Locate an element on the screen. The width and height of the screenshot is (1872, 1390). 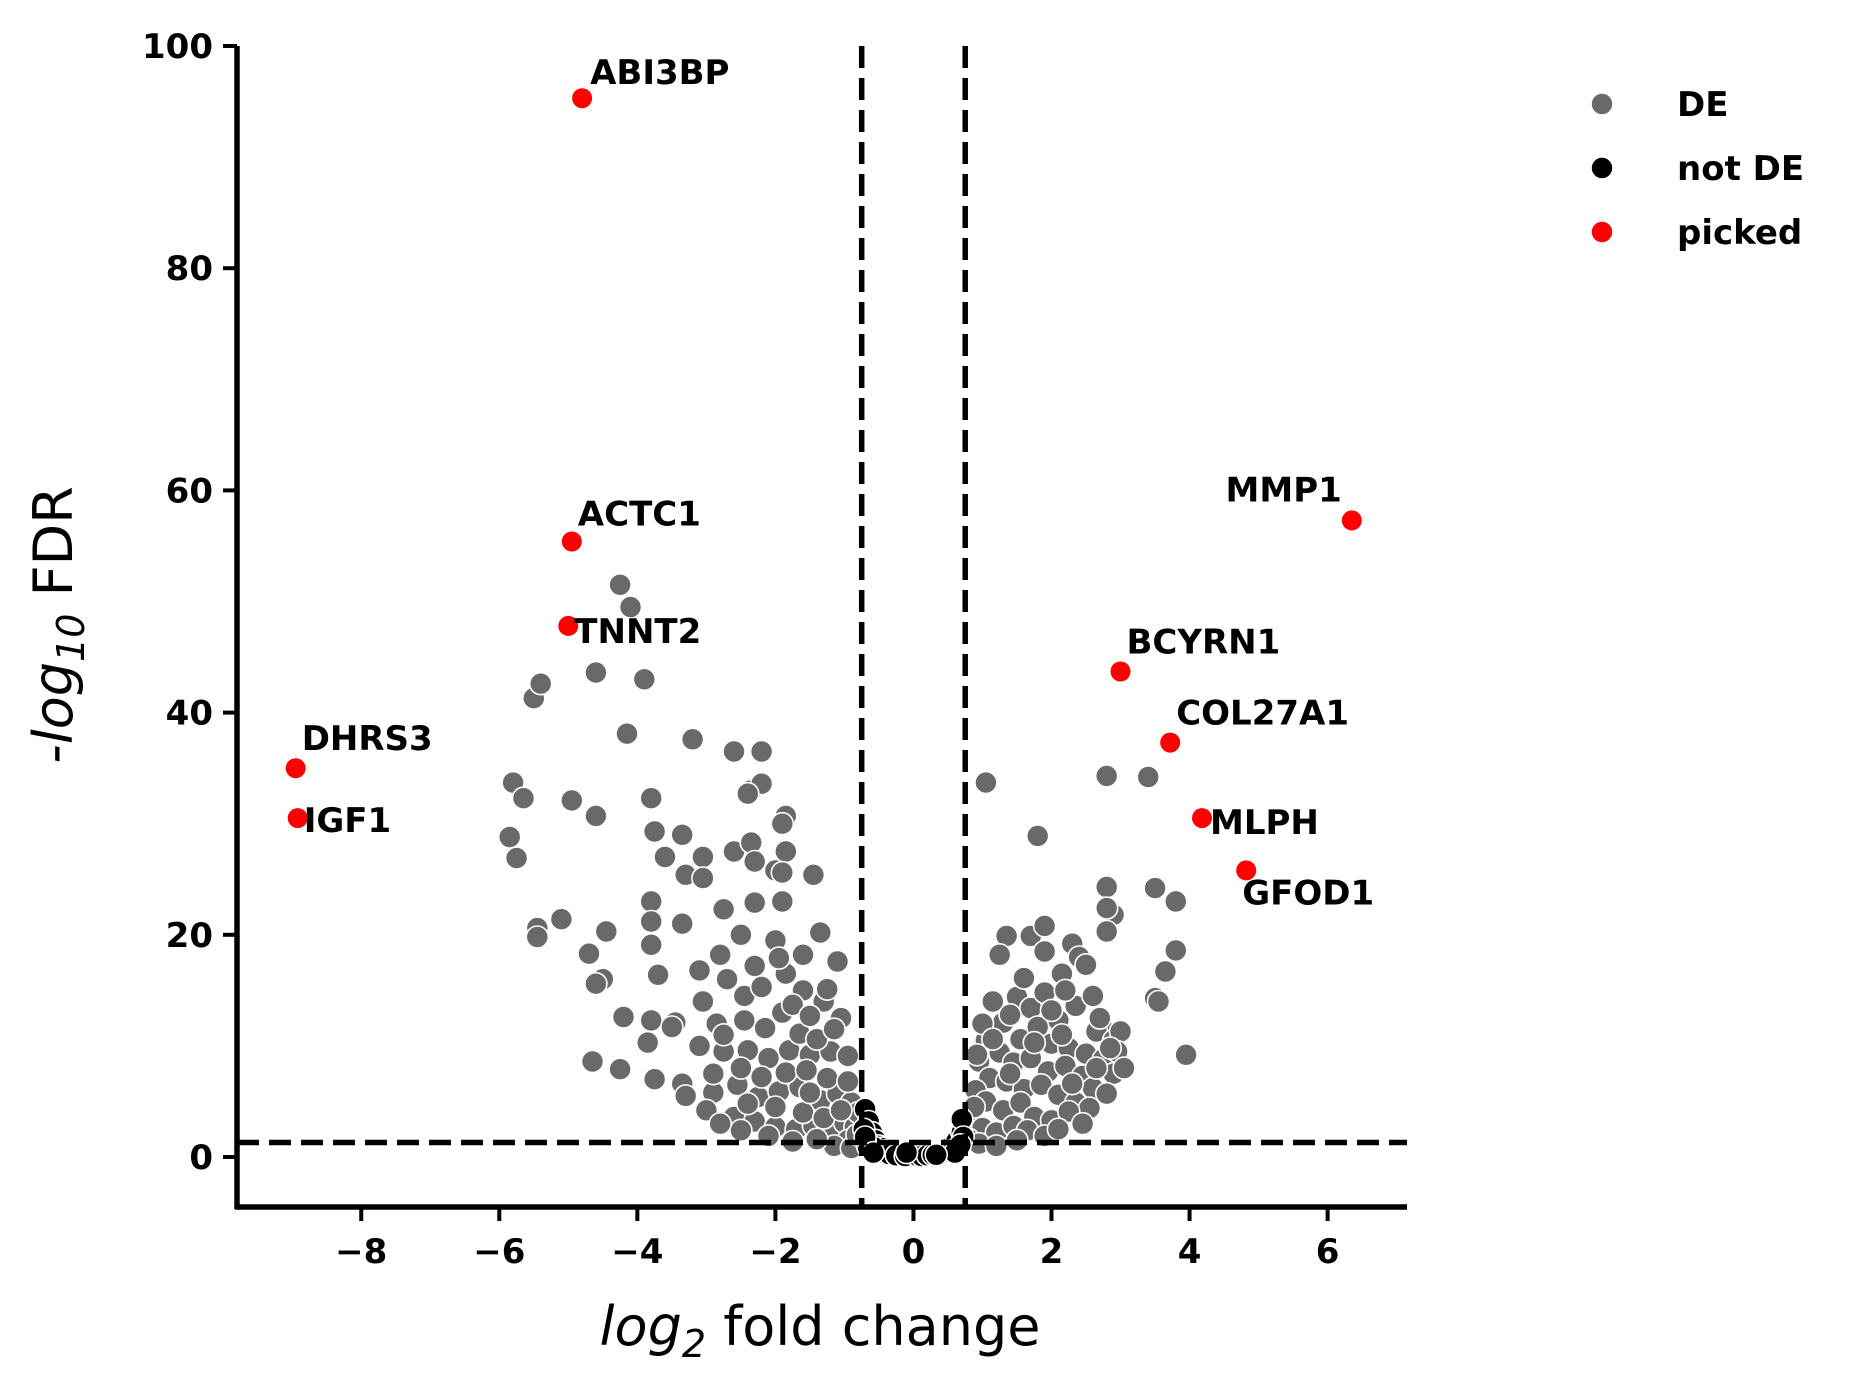
legend-marker-not-de is located at coordinates (1602, 168).